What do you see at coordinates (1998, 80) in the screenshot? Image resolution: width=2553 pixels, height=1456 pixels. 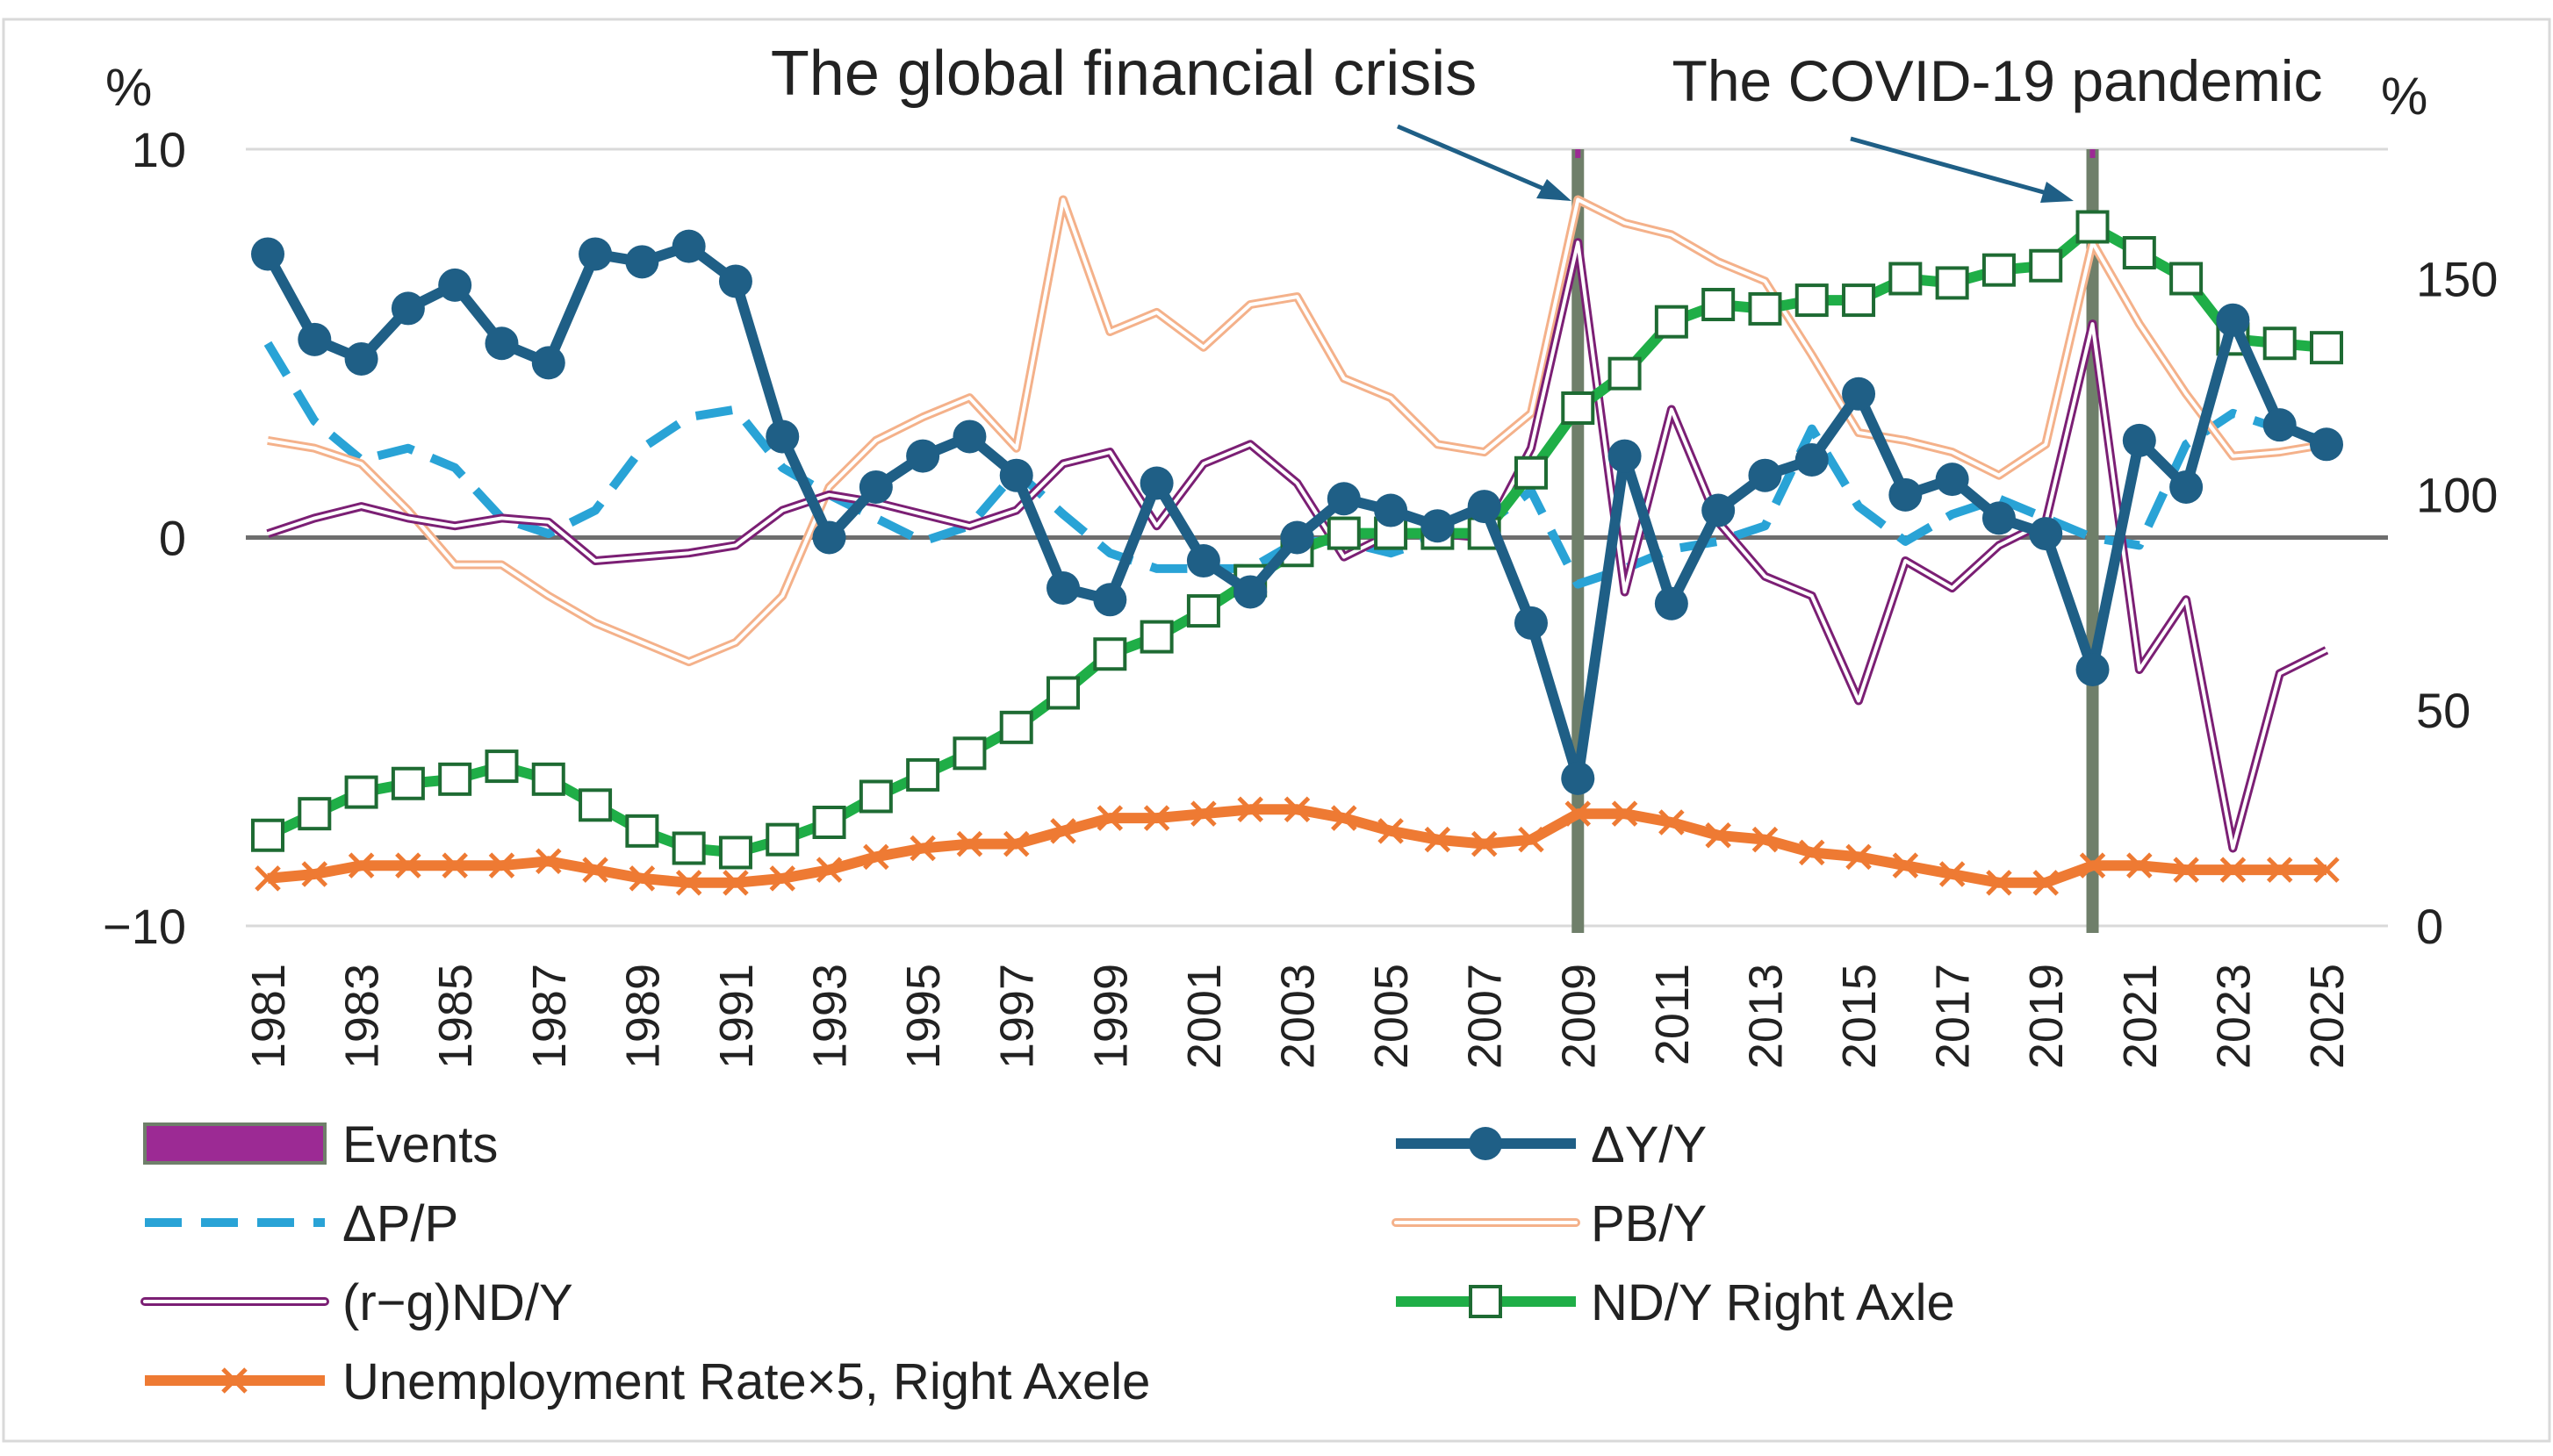 I see `event-label-covid: The COVID-19 pandemic` at bounding box center [1998, 80].